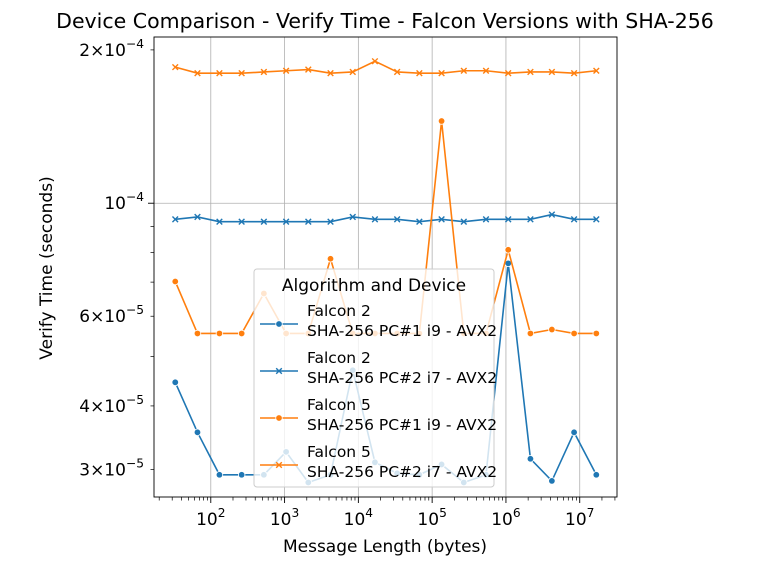  What do you see at coordinates (431, 518) in the screenshot?
I see `x-tick-label: 10⁵` at bounding box center [431, 518].